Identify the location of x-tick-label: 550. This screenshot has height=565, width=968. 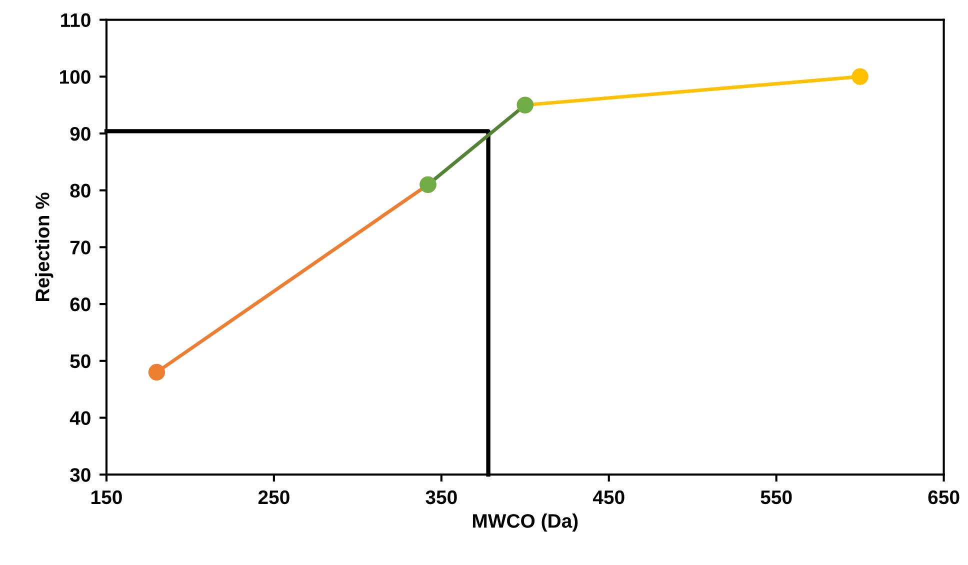
(776, 497).